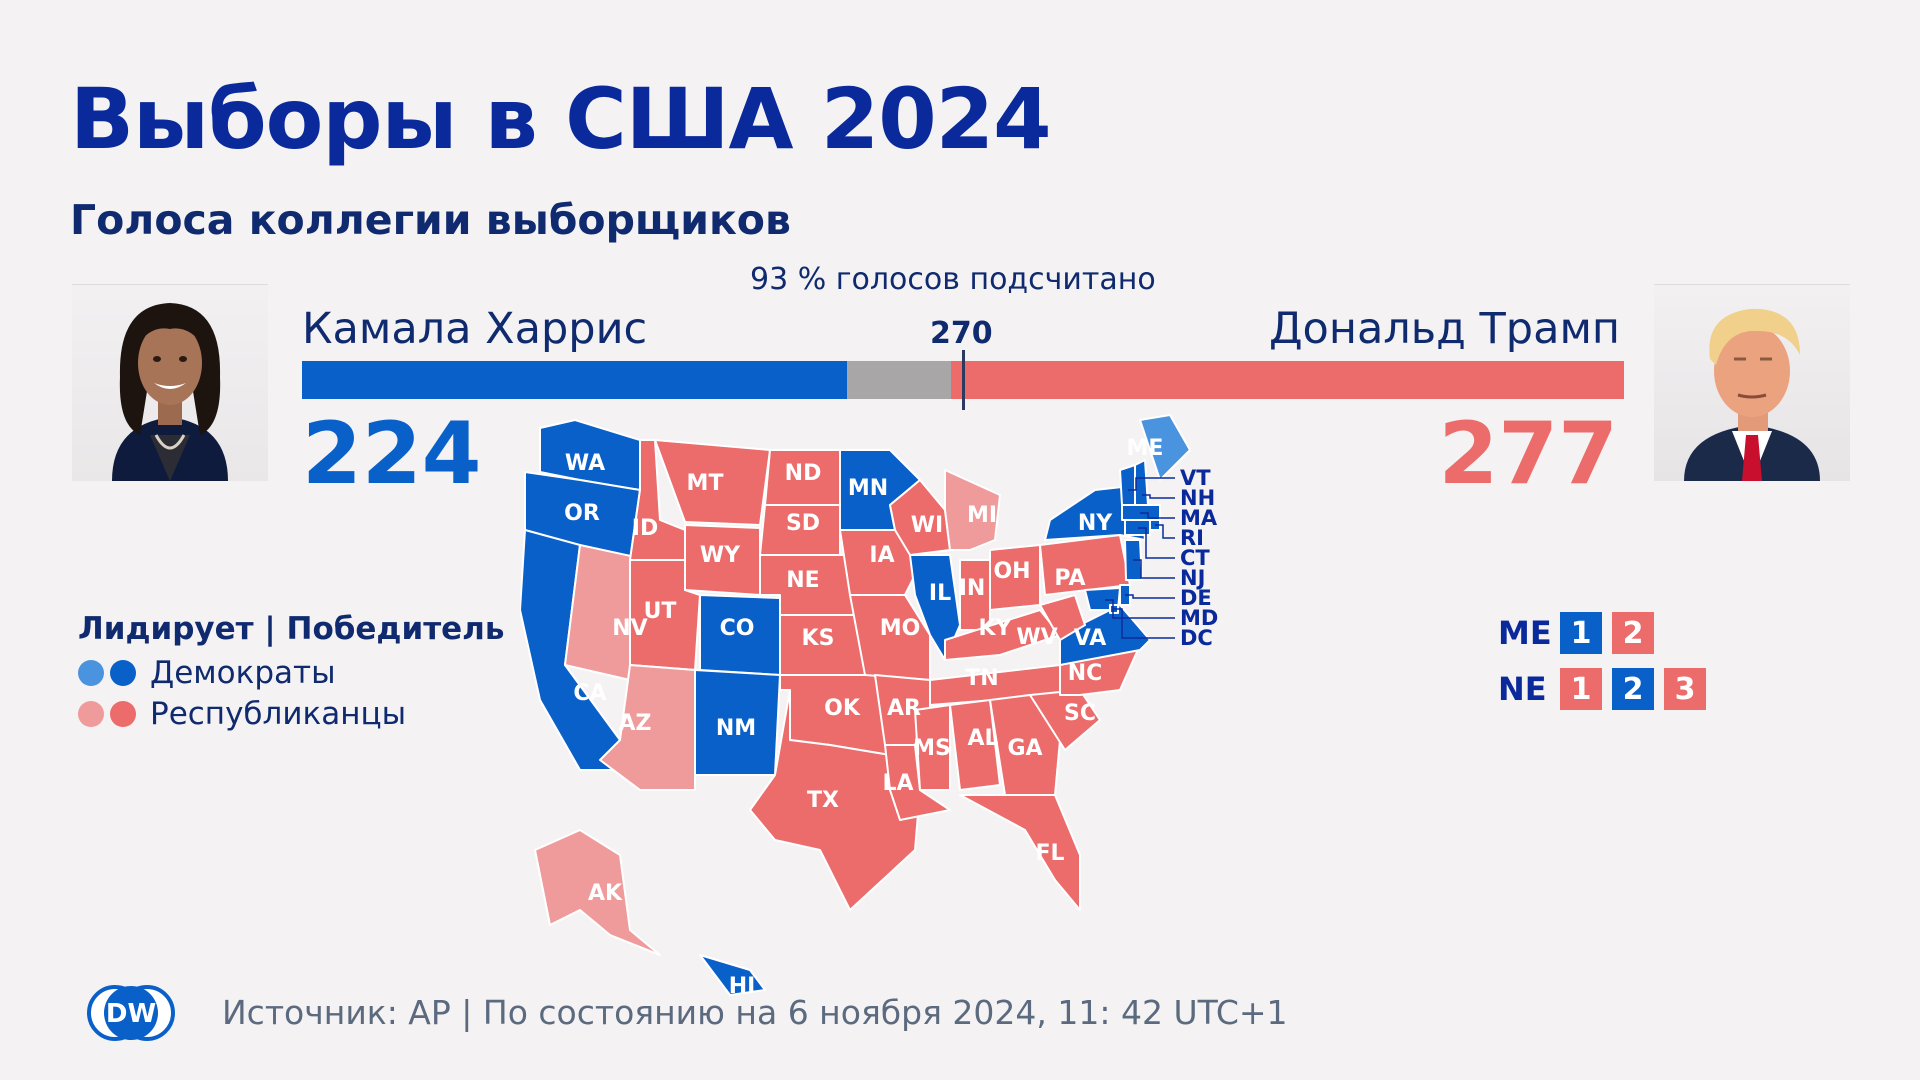 This screenshot has height=1080, width=1920. I want to click on state-nh, so click(1141, 482).